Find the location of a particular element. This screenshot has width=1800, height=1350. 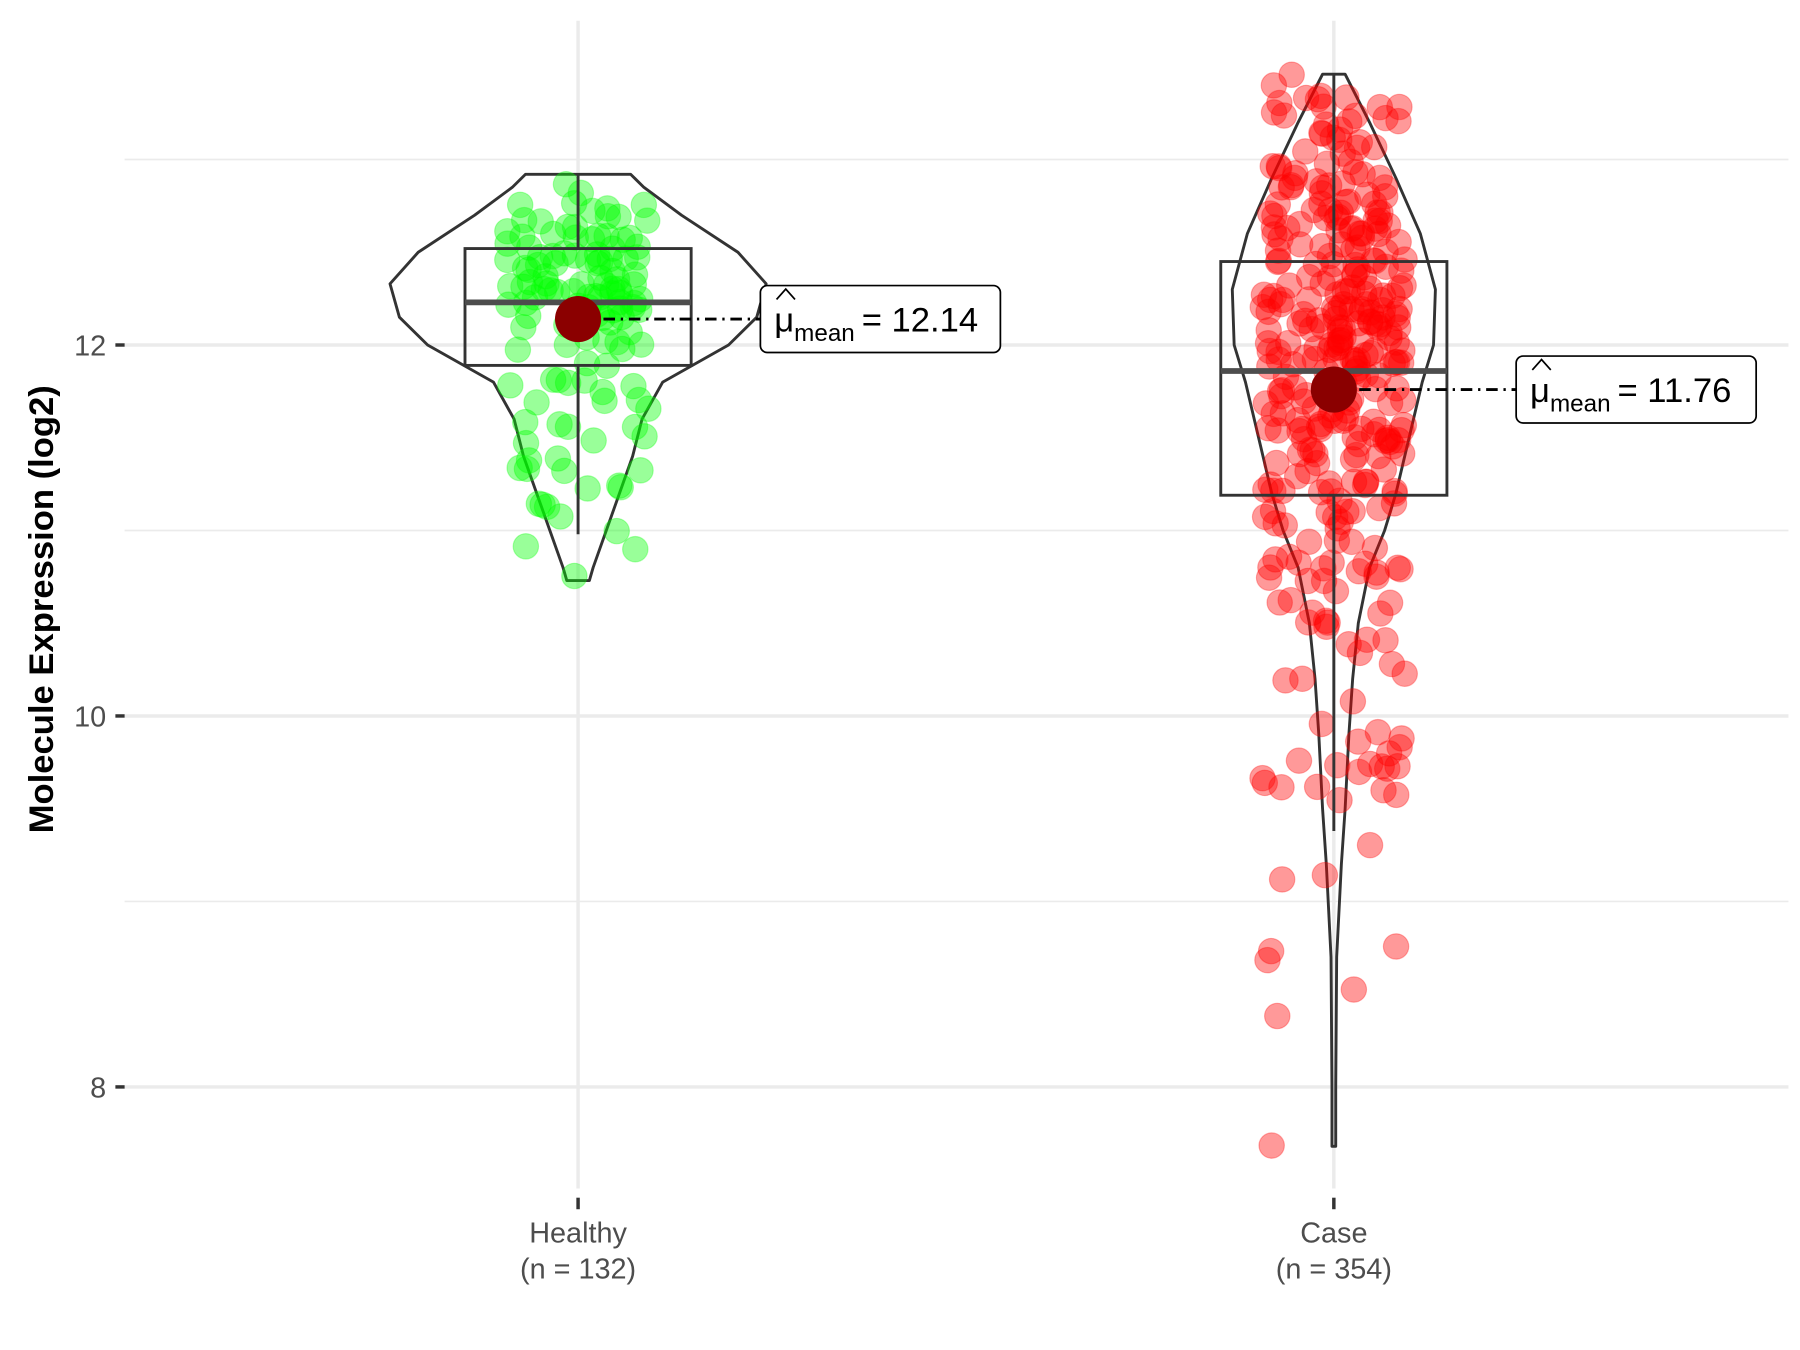

violin-healthy is located at coordinates (578, 377).